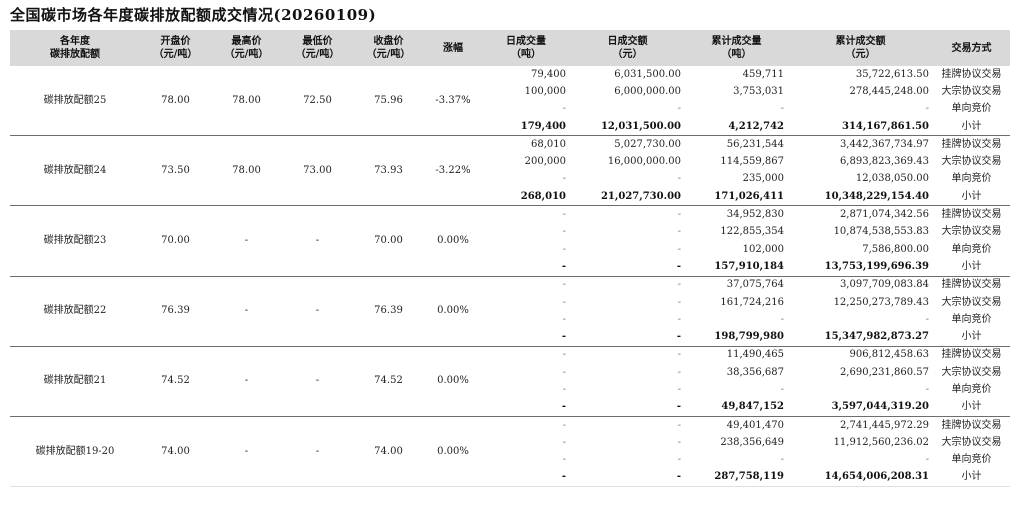 This screenshot has height=529, width=1021. Describe the element at coordinates (763, 249) in the screenshot. I see `cum-volume-cell: 102,000` at that location.